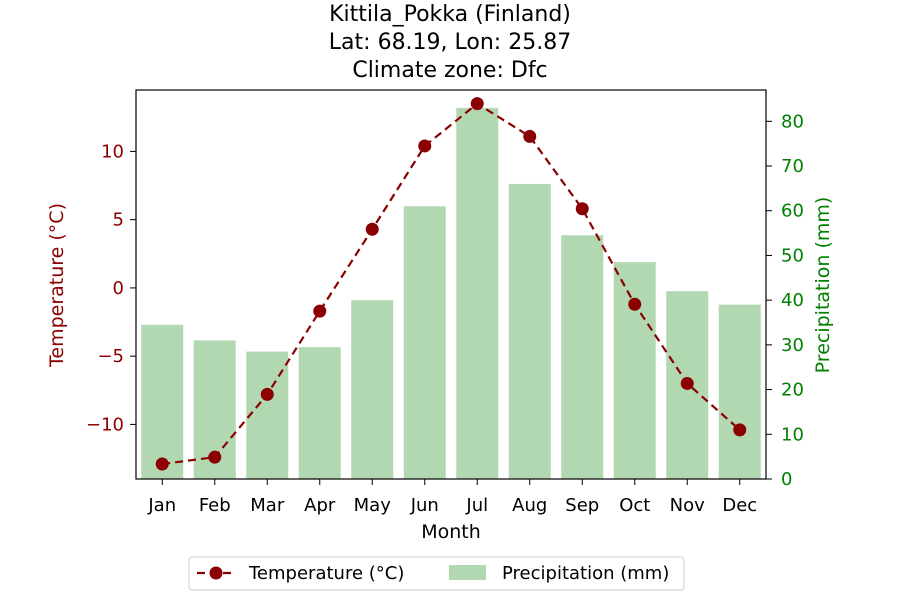 Image resolution: width=900 pixels, height=604 pixels. What do you see at coordinates (450, 14) in the screenshot?
I see `chart-title-line-1: Kittila_Pokka (Finland)` at bounding box center [450, 14].